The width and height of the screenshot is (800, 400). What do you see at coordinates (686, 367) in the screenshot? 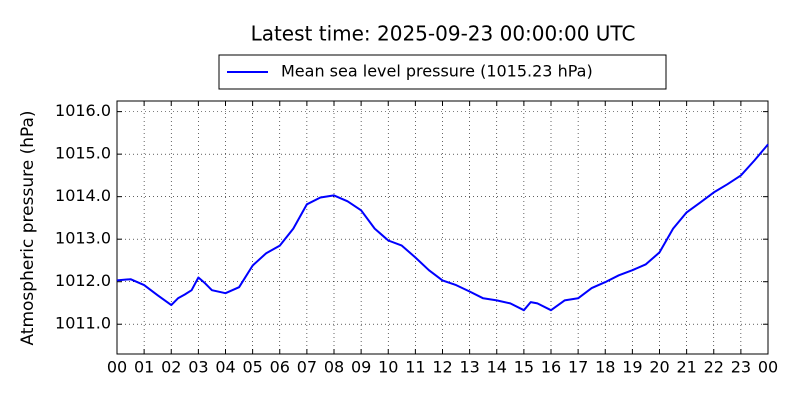
I see `x-tick-label: 21` at bounding box center [686, 367].